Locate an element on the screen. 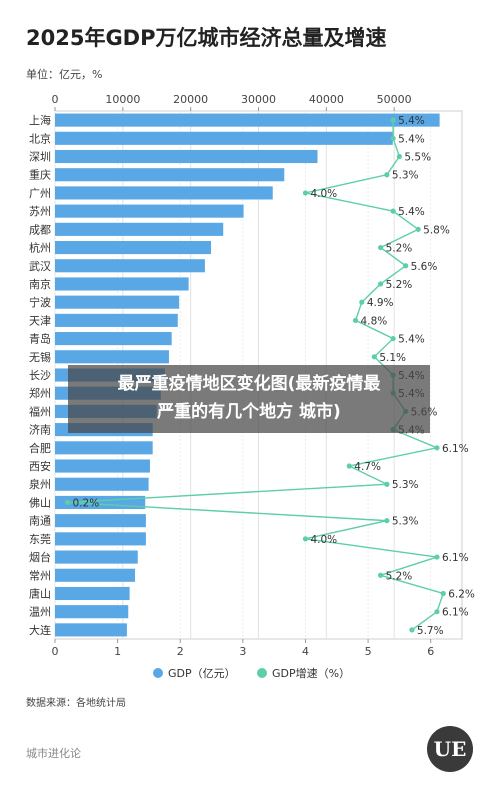  caption-line-2: 严重的有几个地方 城市) is located at coordinates (249, 412).